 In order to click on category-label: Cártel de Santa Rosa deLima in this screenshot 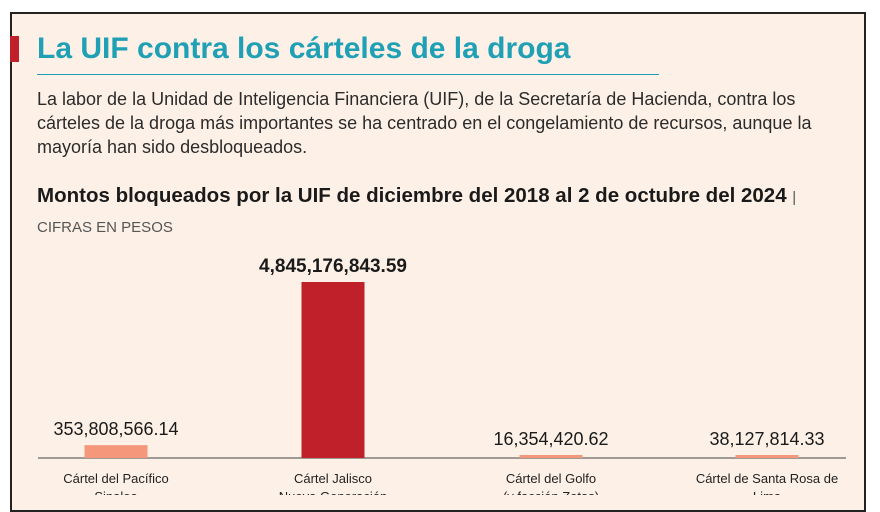, I will do `click(767, 483)`.